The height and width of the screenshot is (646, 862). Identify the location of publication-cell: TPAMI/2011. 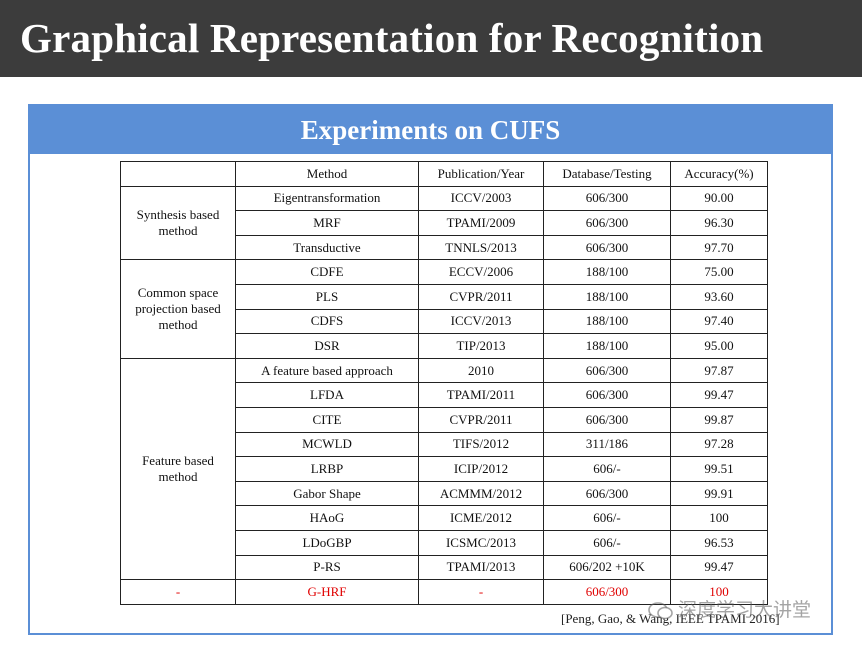
(481, 395).